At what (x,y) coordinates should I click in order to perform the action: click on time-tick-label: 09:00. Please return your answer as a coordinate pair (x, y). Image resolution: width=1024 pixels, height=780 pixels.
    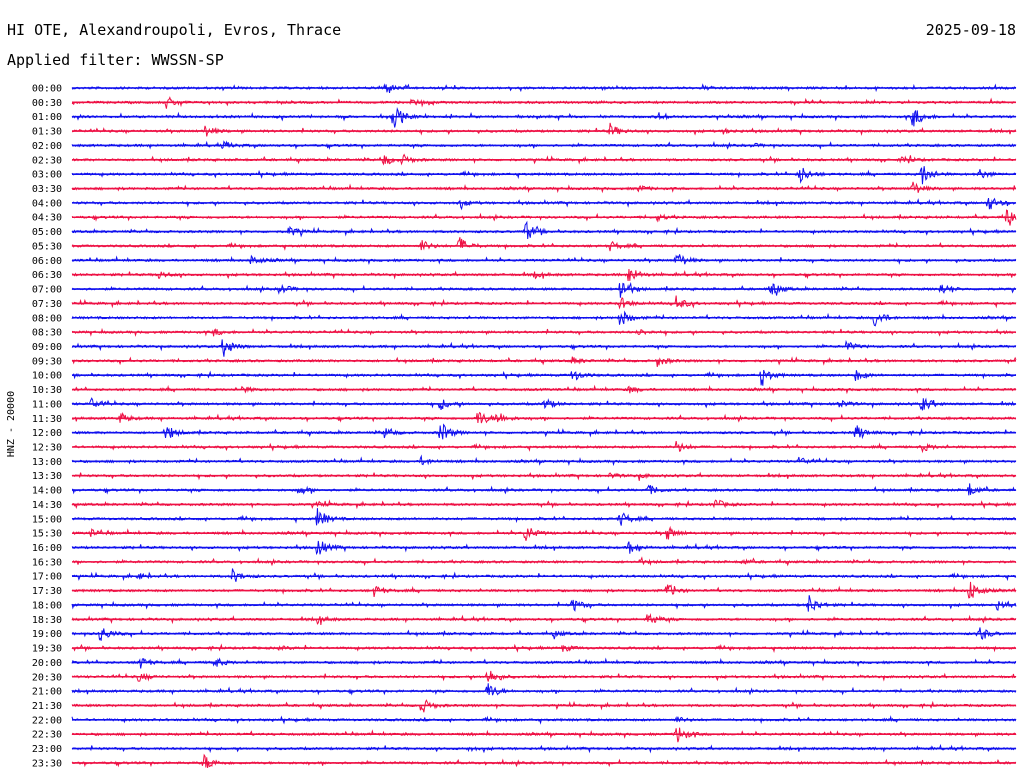
    Looking at the image, I should click on (47, 347).